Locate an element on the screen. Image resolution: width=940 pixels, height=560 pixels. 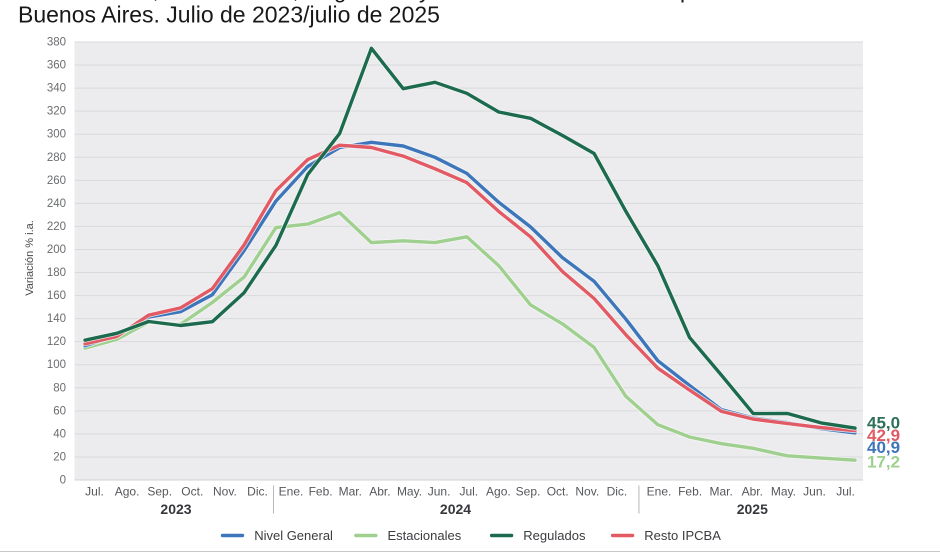
svg-text: 120 is located at coordinates (56, 342).